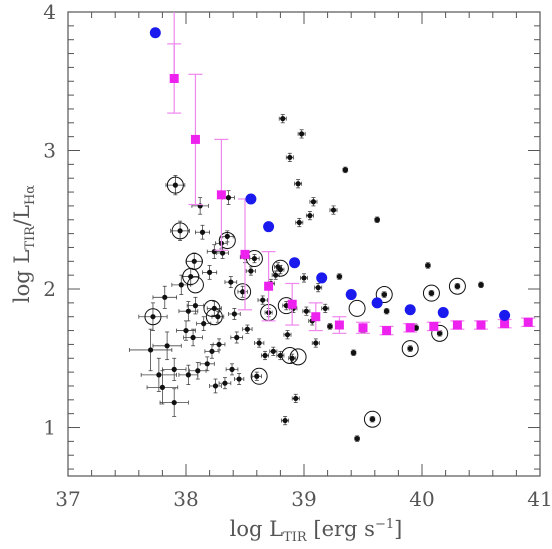 This screenshot has width=552, height=549. Describe the element at coordinates (421, 499) in the screenshot. I see `x-tick-label: 40` at that location.